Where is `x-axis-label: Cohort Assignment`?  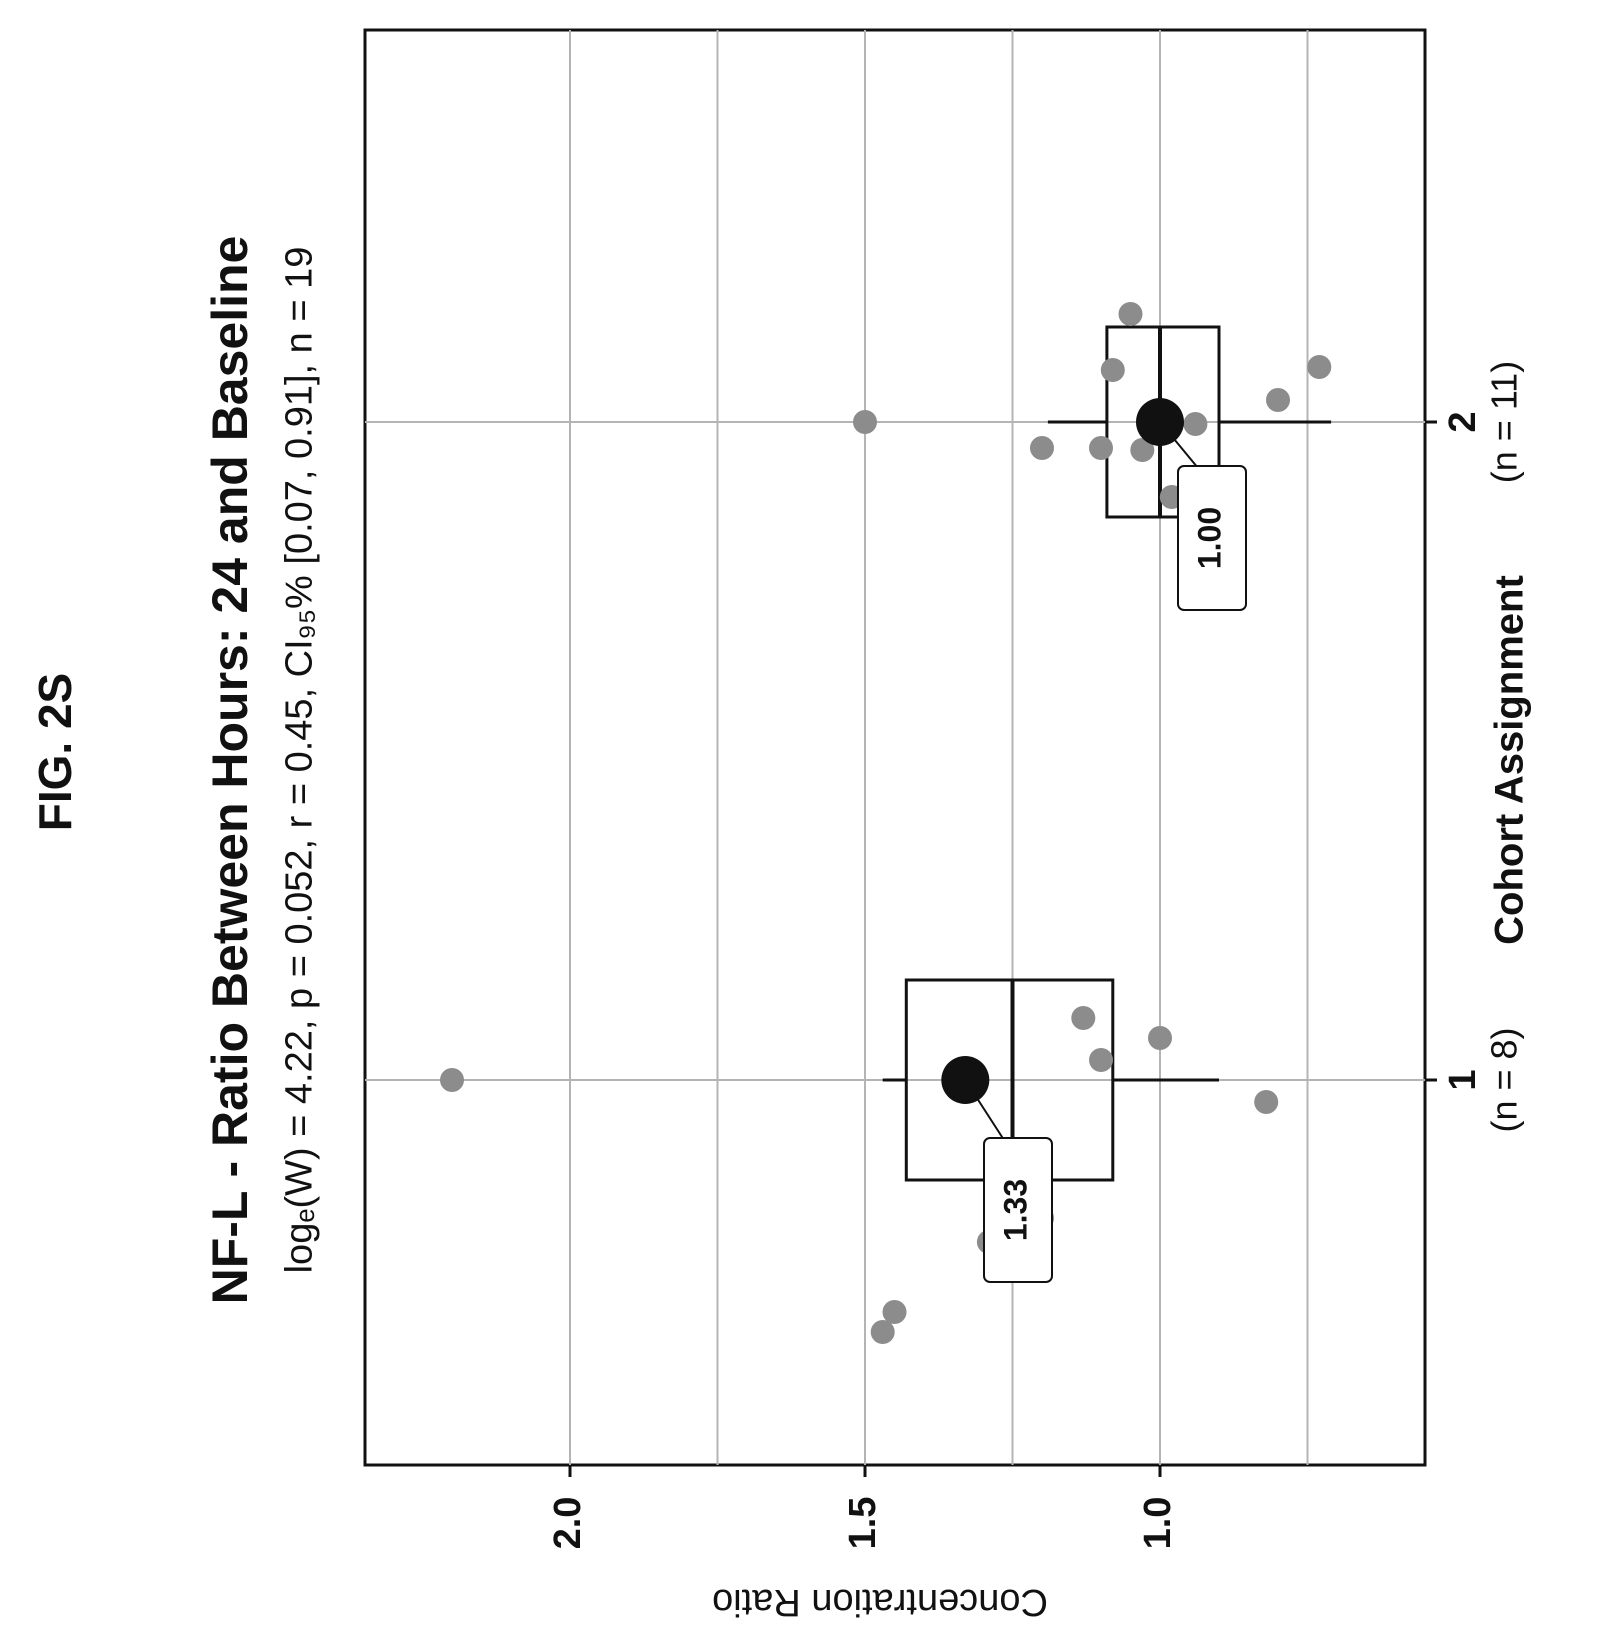
x-axis-label: Cohort Assignment is located at coordinates (1510, 760).